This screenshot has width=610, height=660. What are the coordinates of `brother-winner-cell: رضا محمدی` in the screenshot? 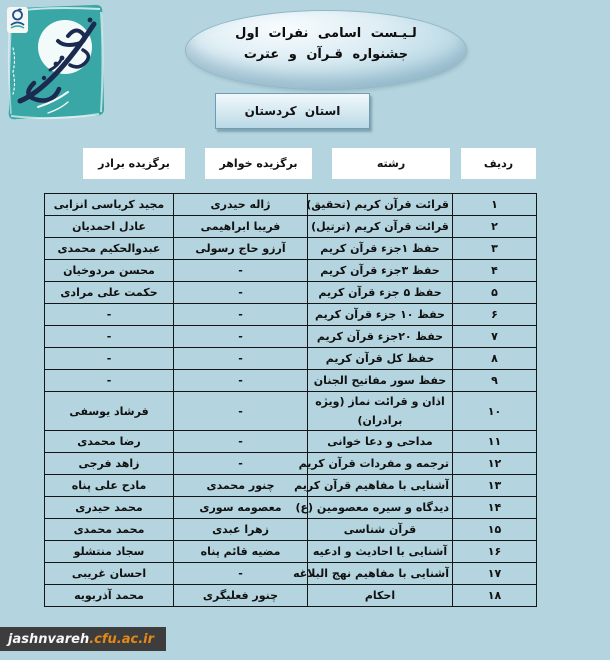 It's located at (109, 441).